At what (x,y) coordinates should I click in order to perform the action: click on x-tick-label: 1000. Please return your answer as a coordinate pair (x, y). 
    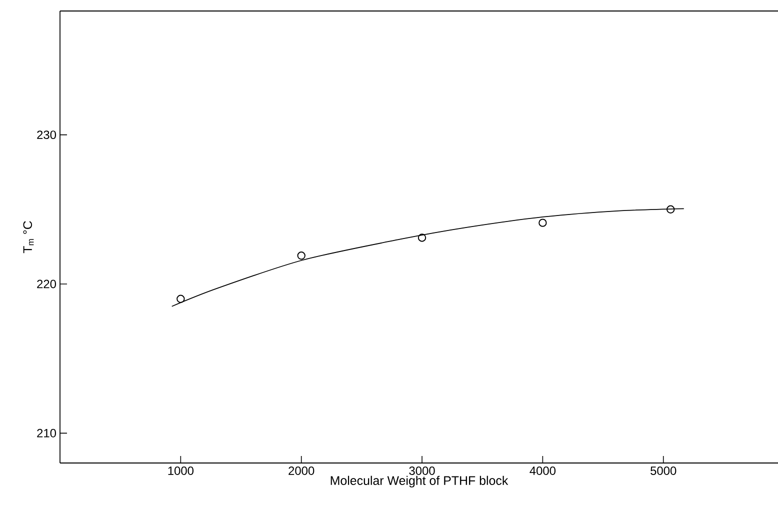
    Looking at the image, I should click on (181, 470).